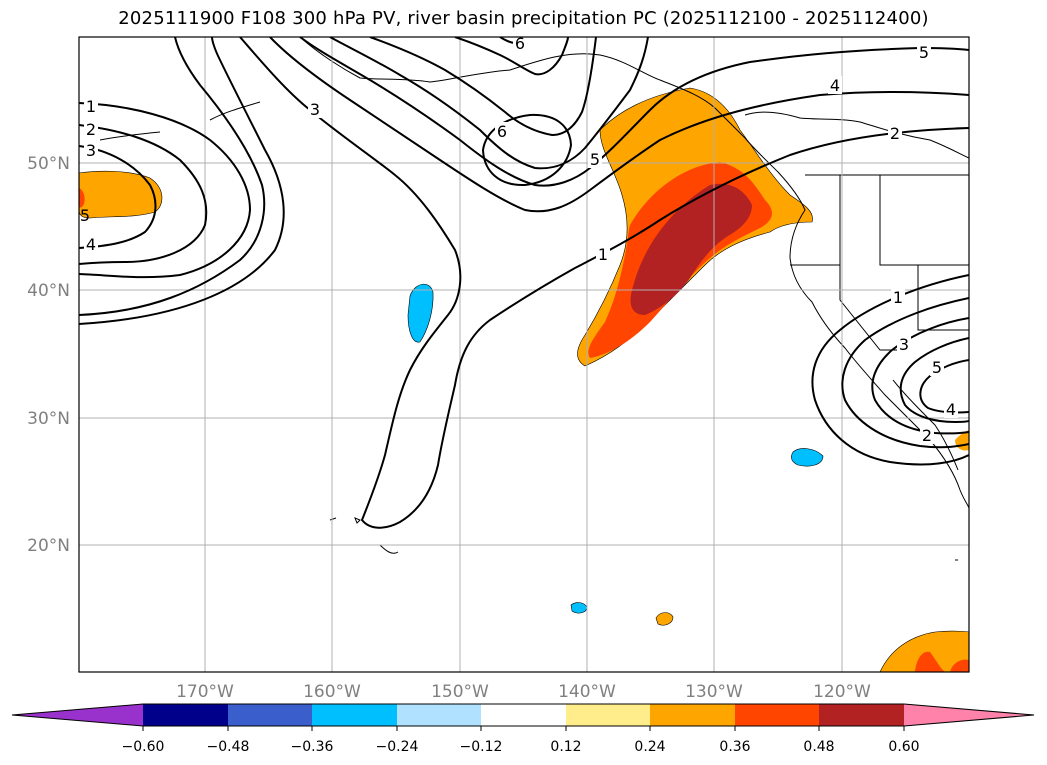  Describe the element at coordinates (312, 747) in the screenshot. I see `colorbar-tick-label: −0.36` at that location.